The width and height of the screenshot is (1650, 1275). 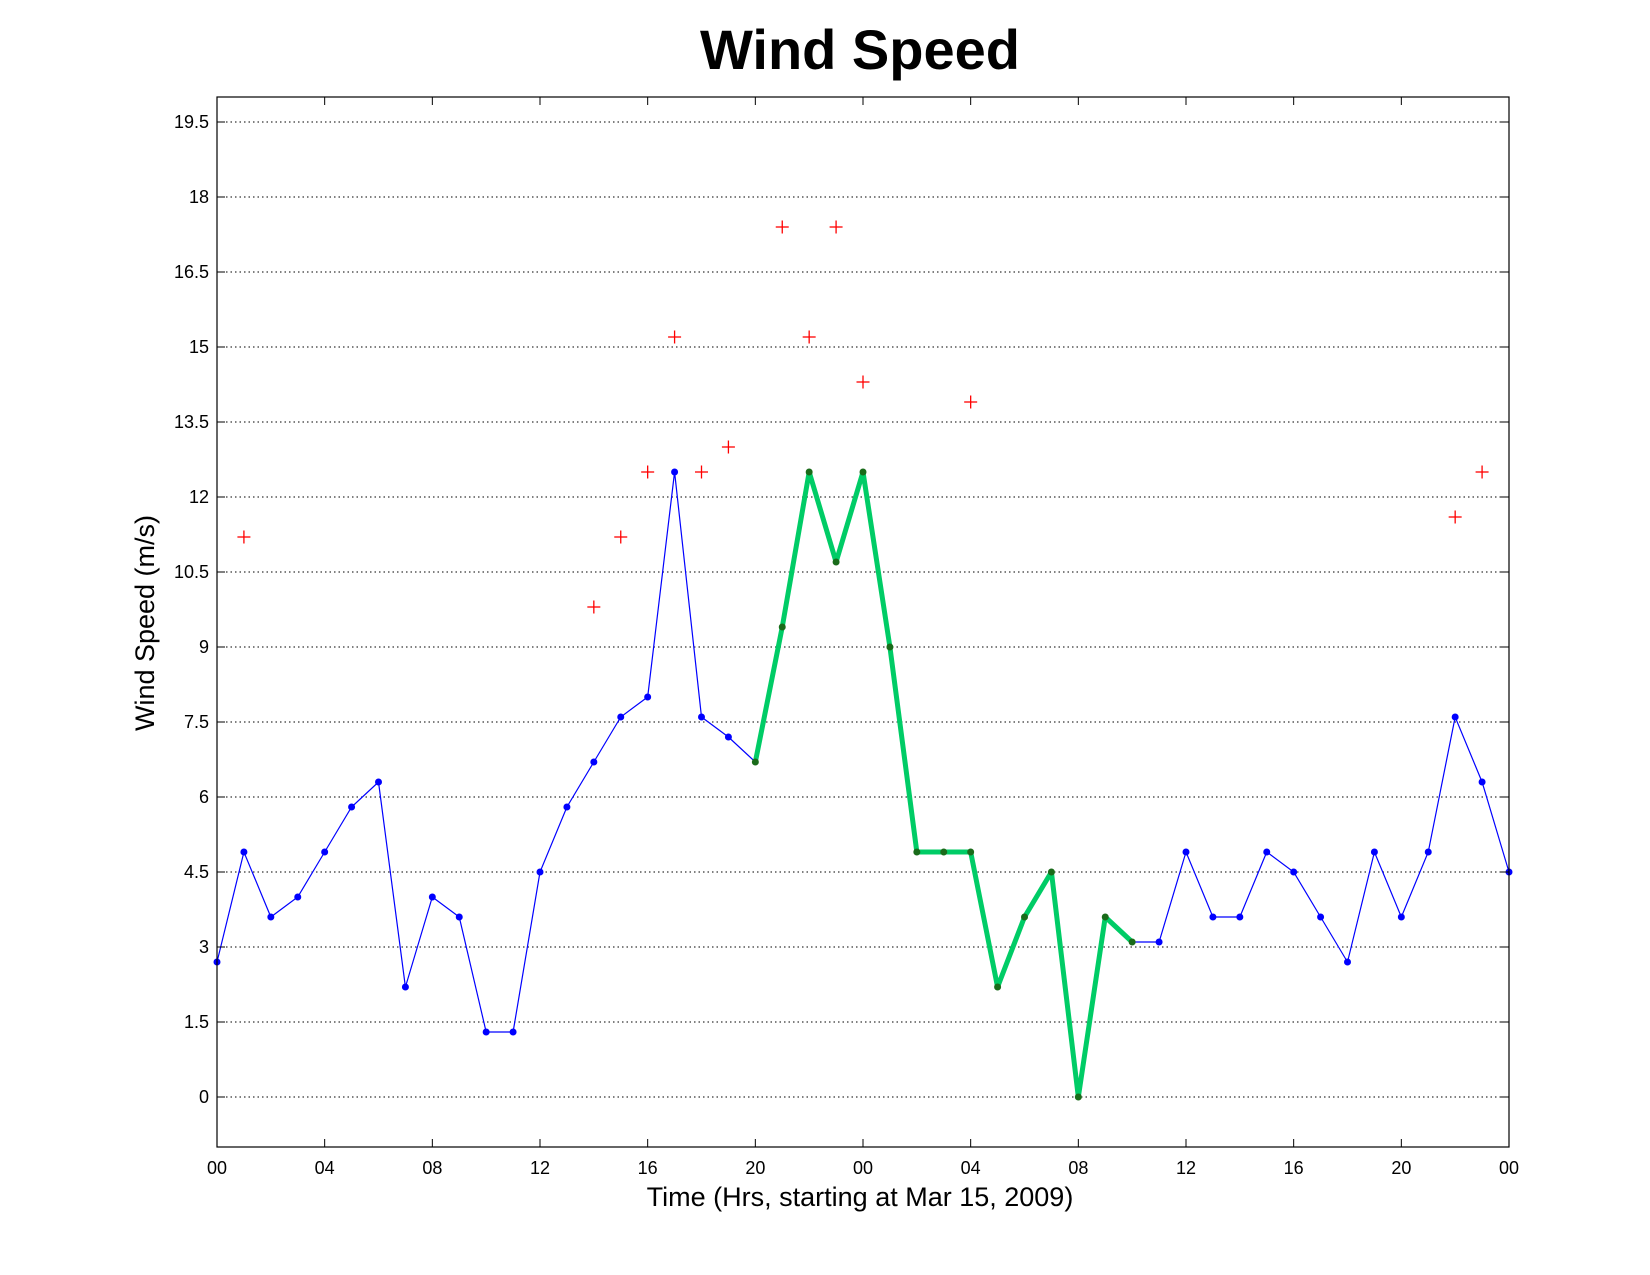 What do you see at coordinates (204, 647) in the screenshot?
I see `y-tick-label: 9` at bounding box center [204, 647].